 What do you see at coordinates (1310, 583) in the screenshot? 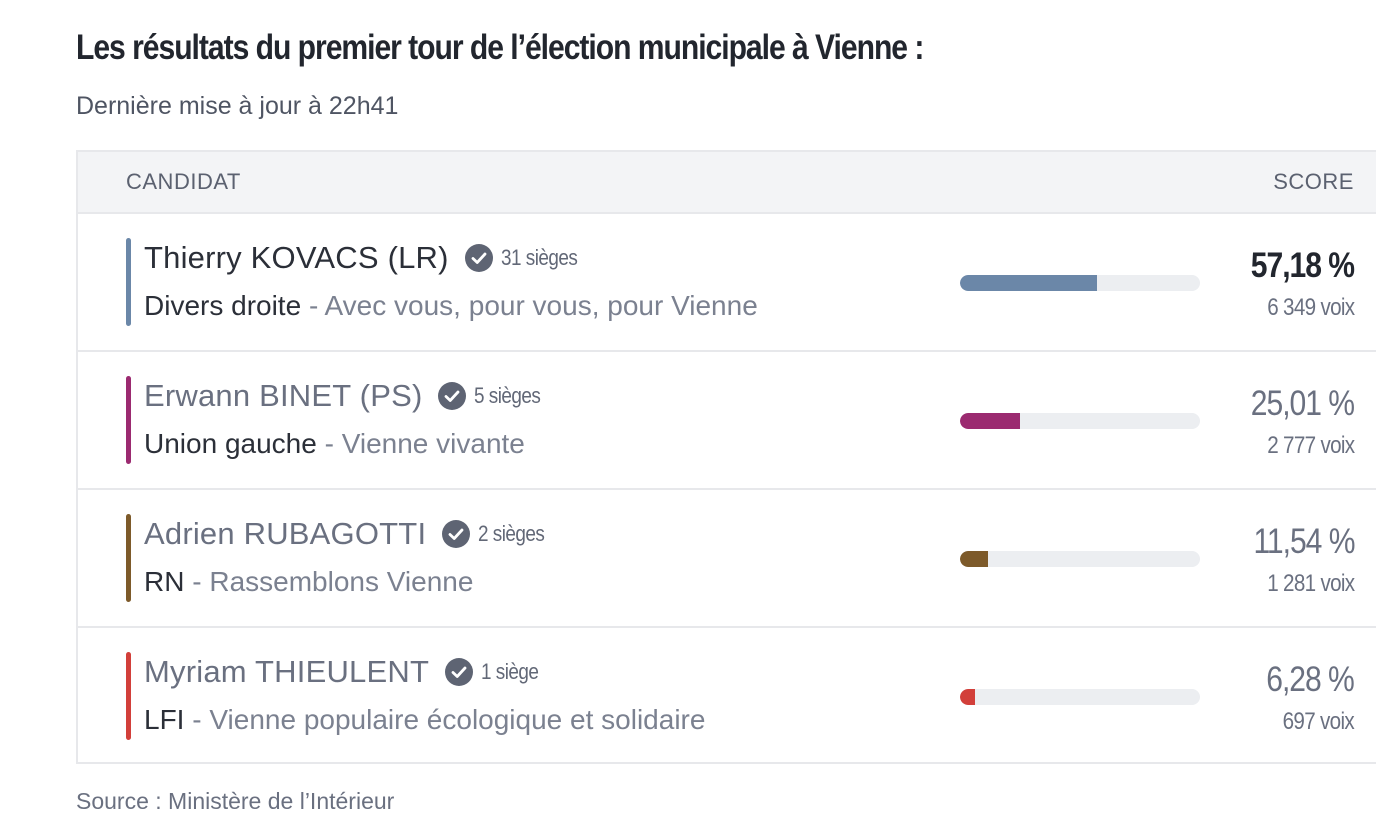
I see `score-votes: 1 281 voix` at bounding box center [1310, 583].